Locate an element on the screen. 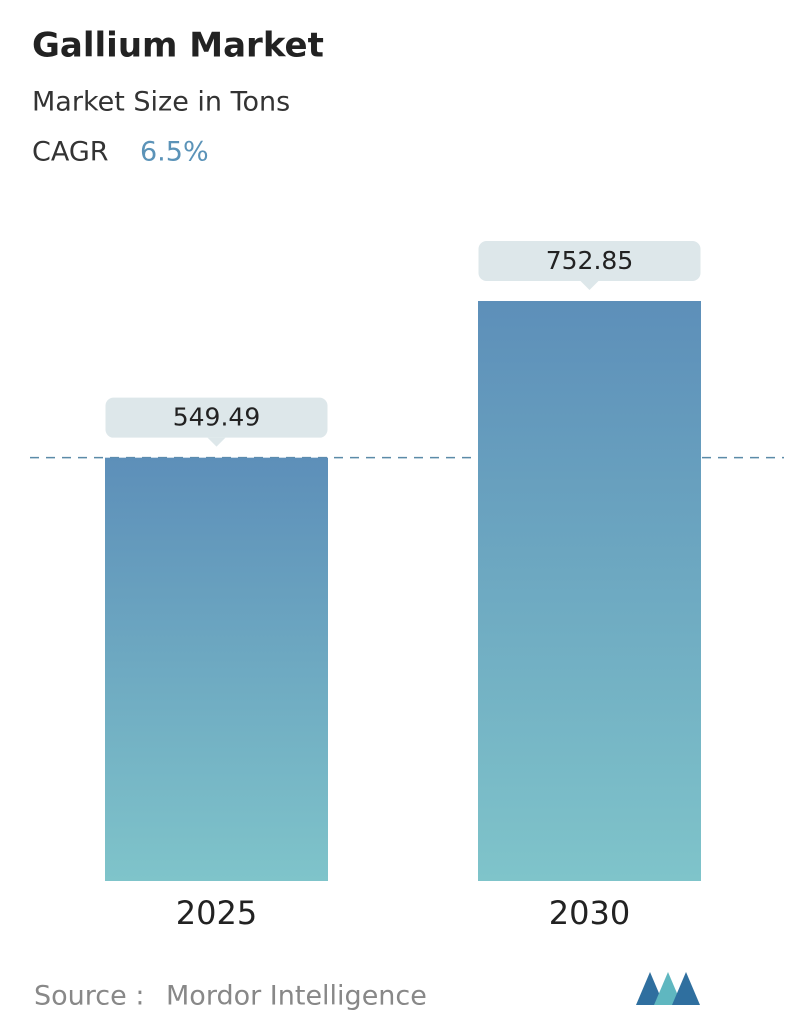 The image size is (796, 1034). bar is located at coordinates (216, 669).